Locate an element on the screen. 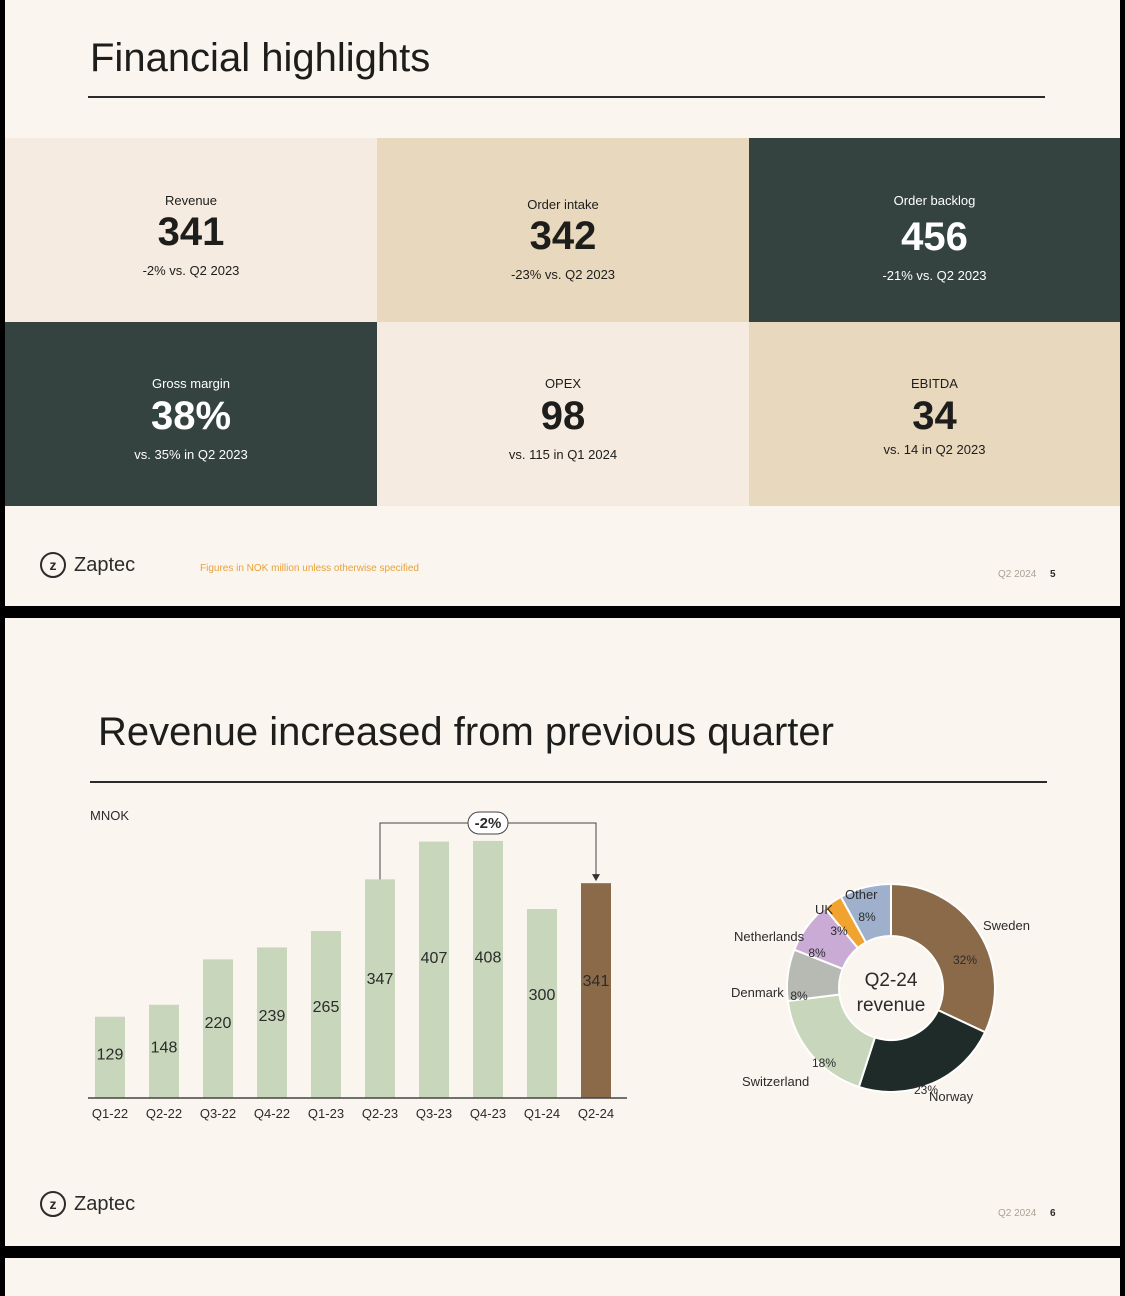 This screenshot has width=1125, height=1296. kpi-value: 38% is located at coordinates (191, 416).